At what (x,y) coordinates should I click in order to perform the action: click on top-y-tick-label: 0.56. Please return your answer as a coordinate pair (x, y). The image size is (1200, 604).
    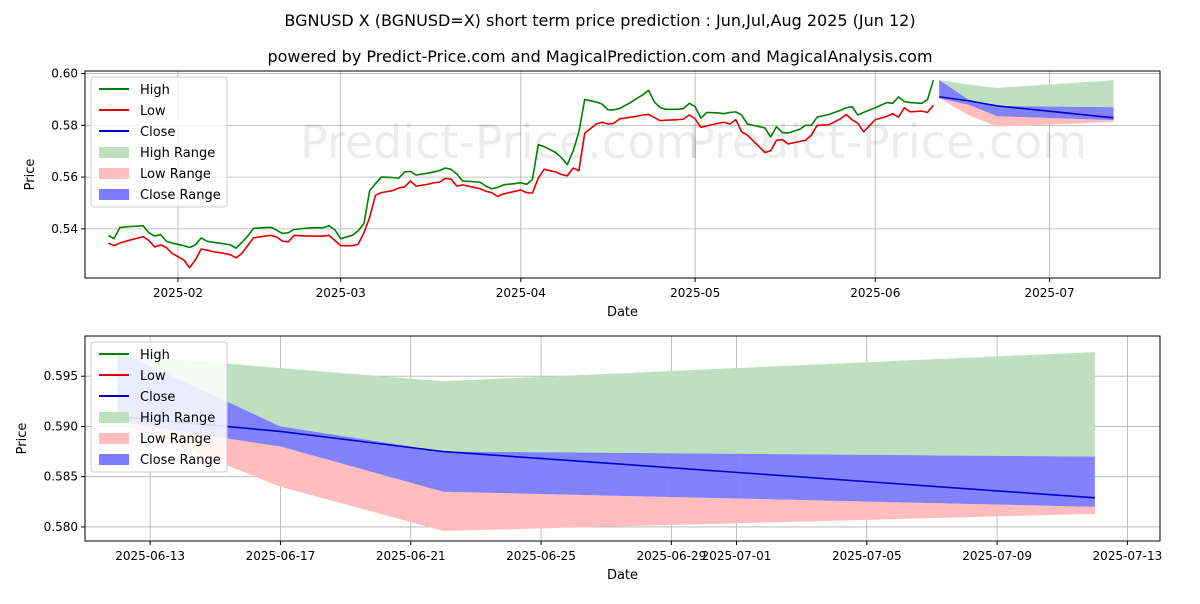
    Looking at the image, I should click on (64, 177).